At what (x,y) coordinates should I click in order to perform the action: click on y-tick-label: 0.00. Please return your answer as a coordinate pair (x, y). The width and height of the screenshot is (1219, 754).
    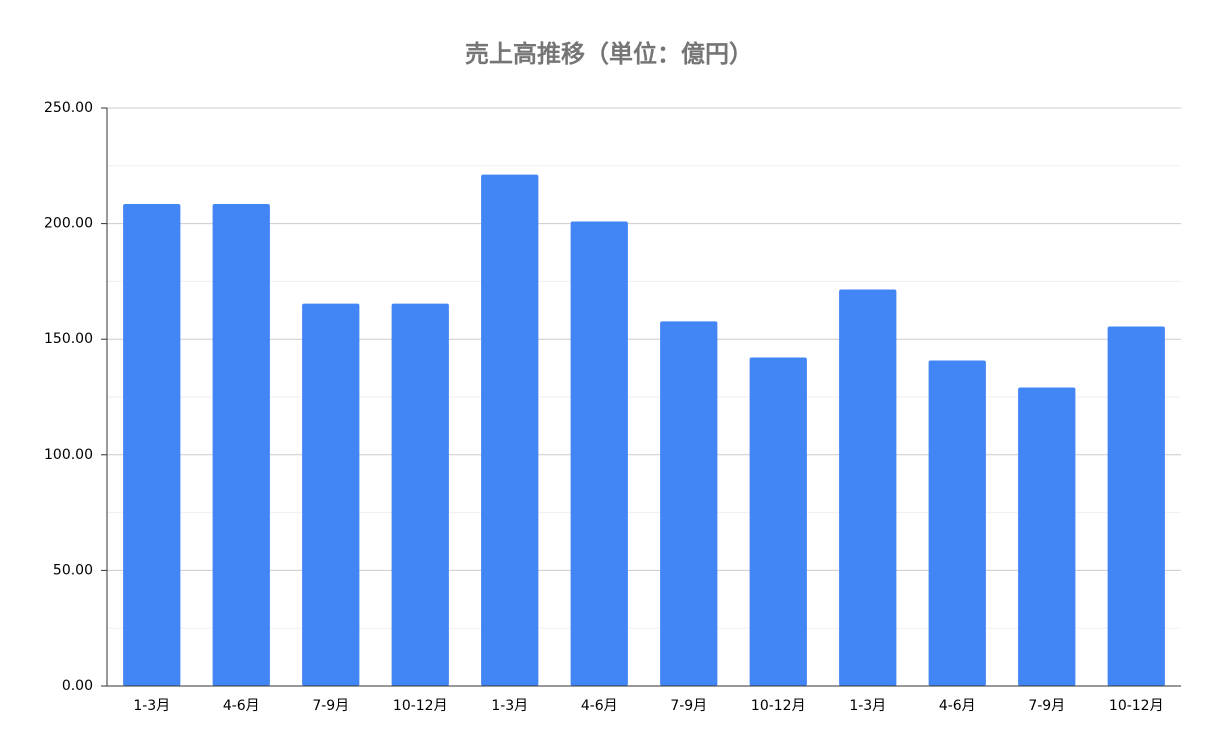
    Looking at the image, I should click on (77, 686).